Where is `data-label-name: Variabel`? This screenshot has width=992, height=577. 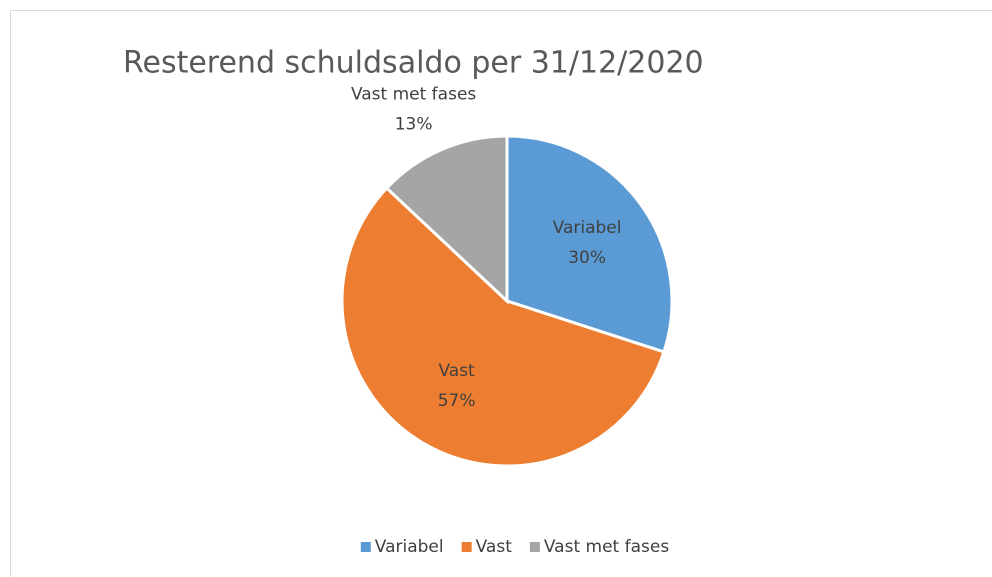
data-label-name: Variabel is located at coordinates (587, 228).